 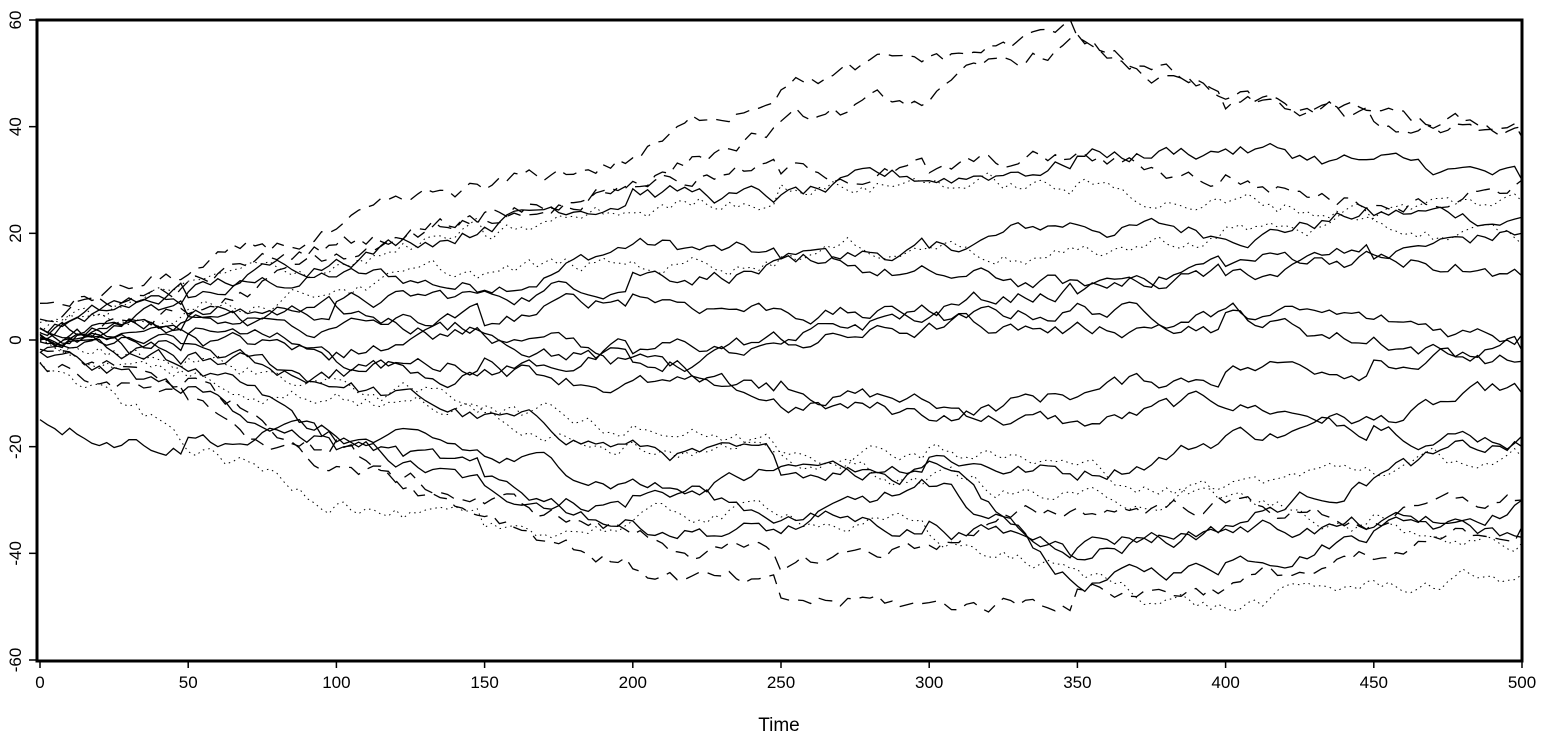 I want to click on x-tick-label: 300, so click(x=929, y=682).